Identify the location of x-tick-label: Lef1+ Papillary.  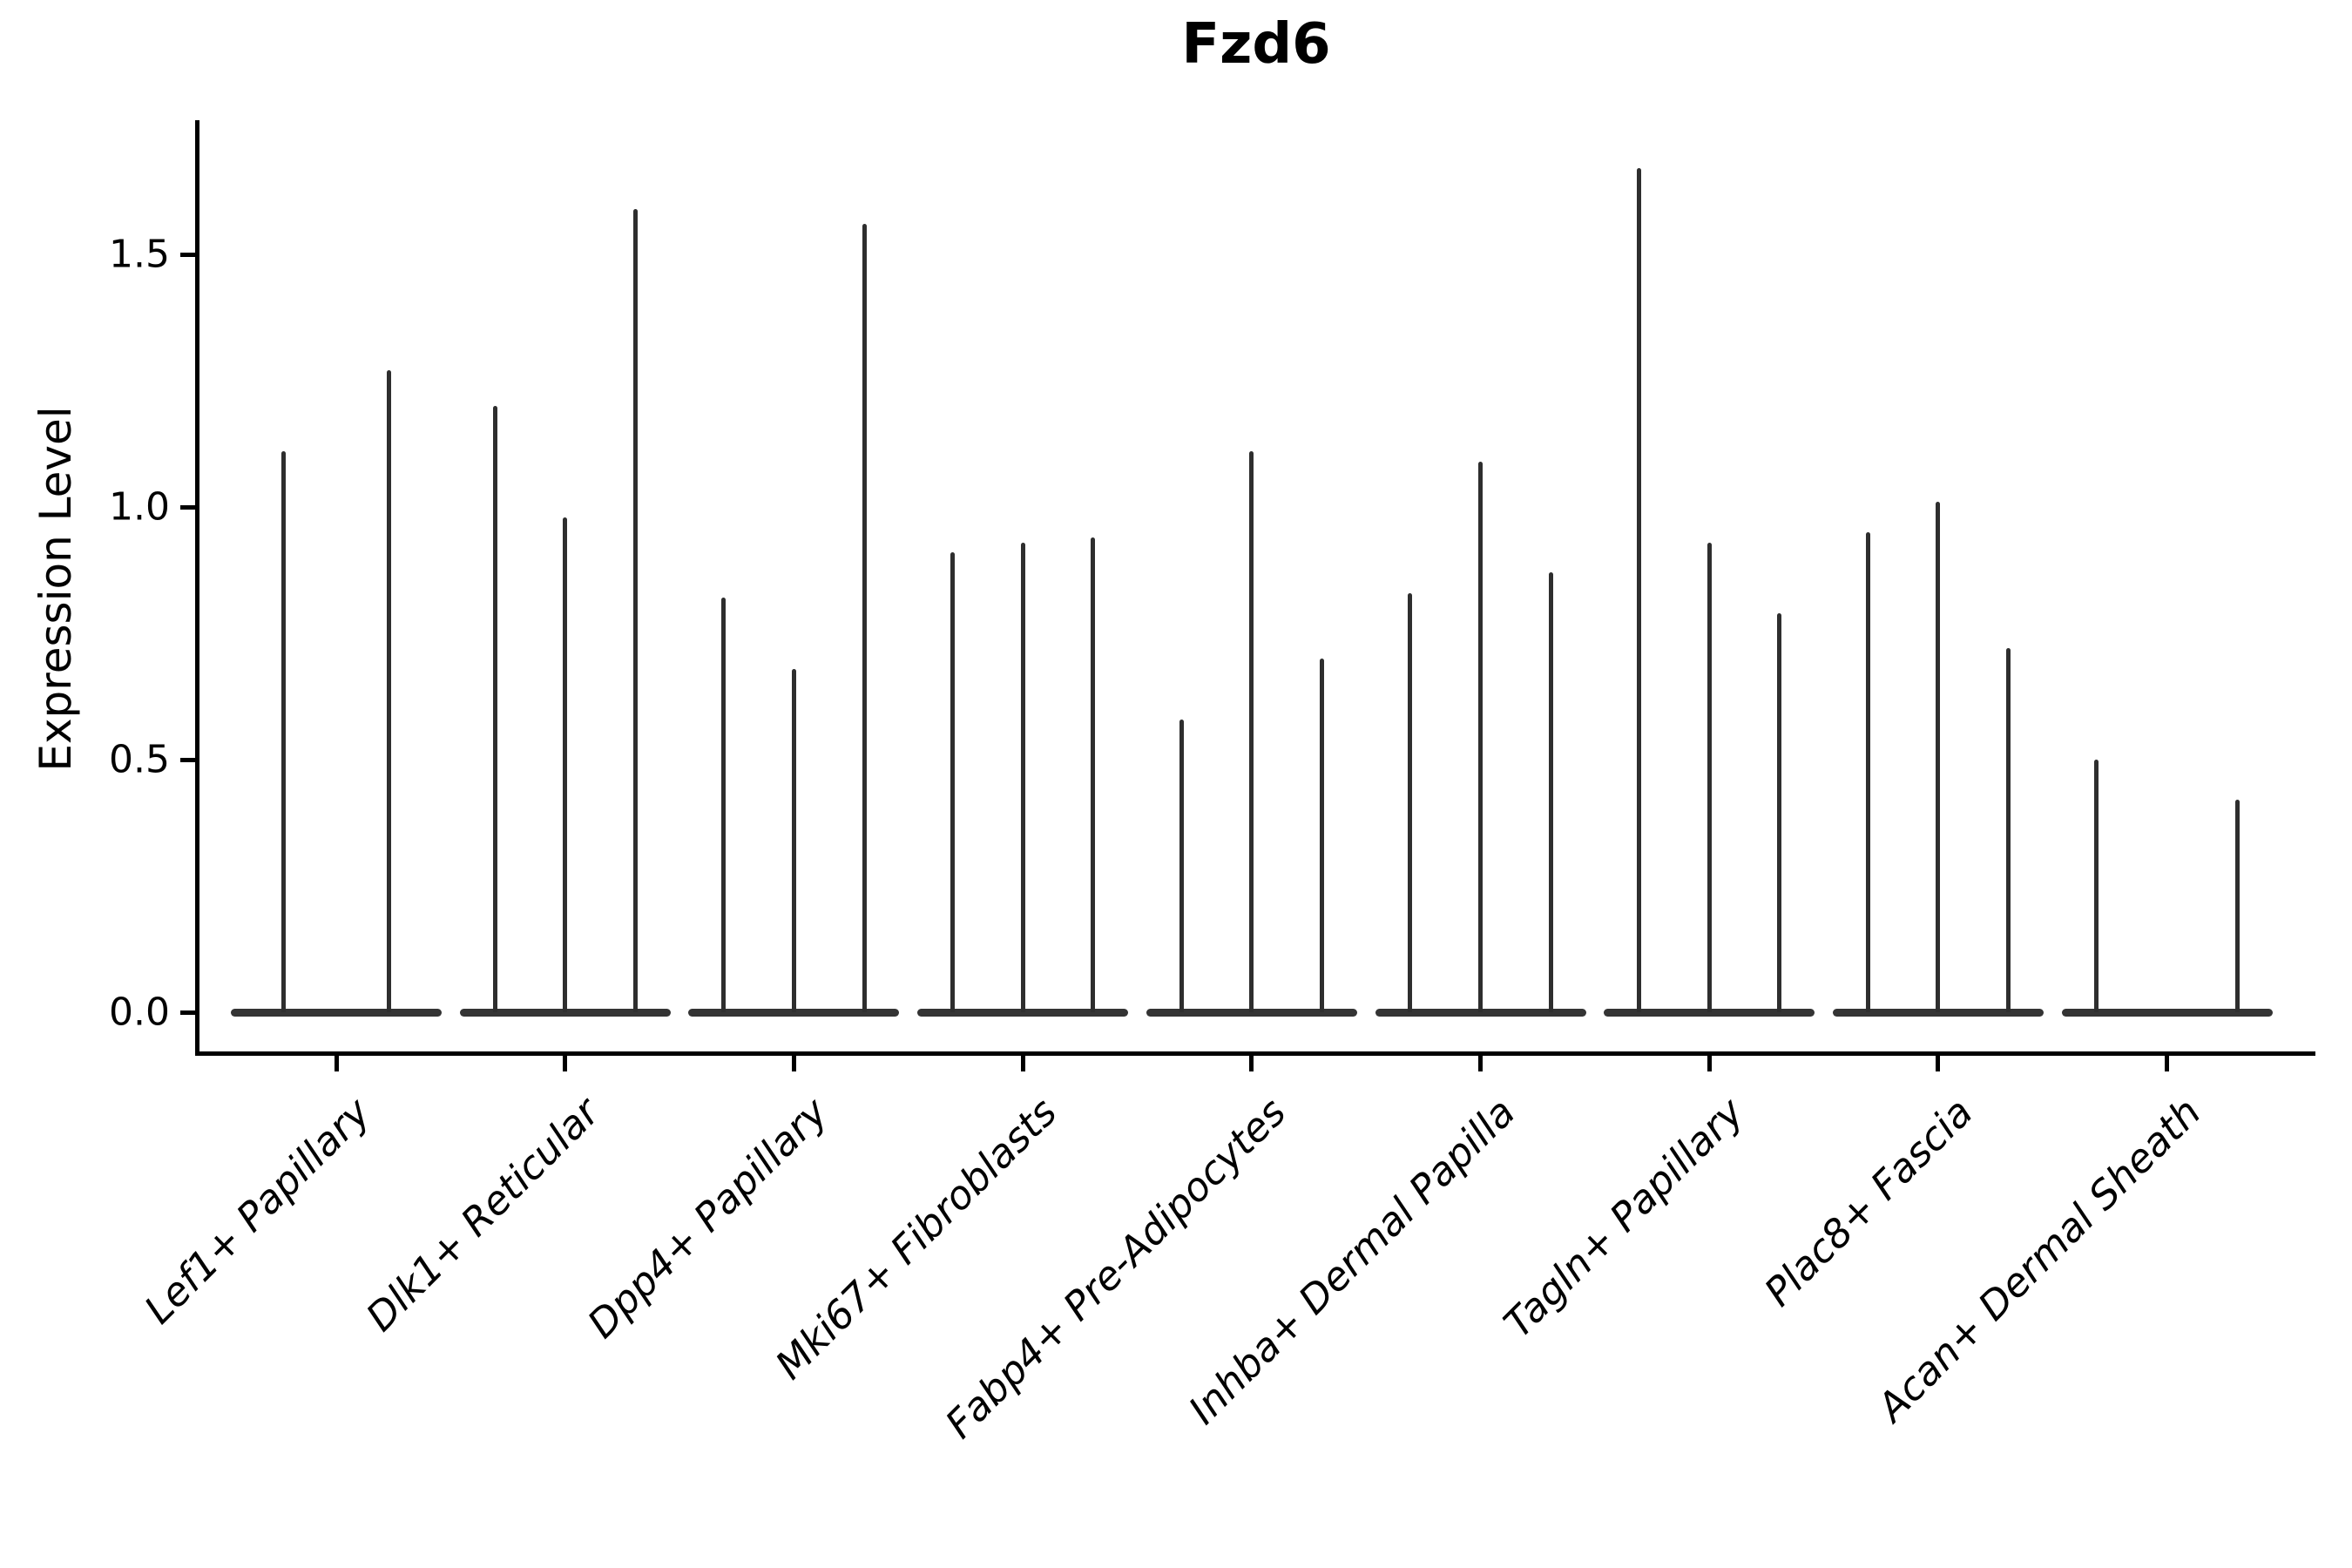
(257, 1211).